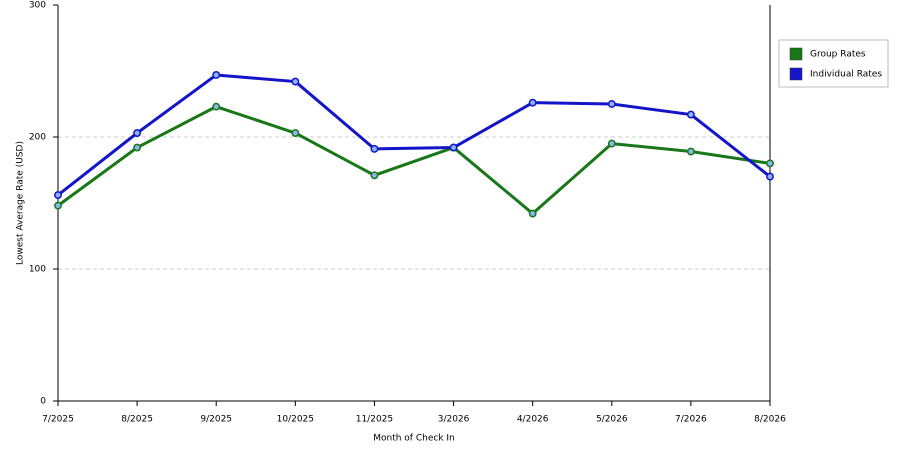 The width and height of the screenshot is (900, 450). Describe the element at coordinates (43, 402) in the screenshot. I see `y-tick-label: 0` at that location.